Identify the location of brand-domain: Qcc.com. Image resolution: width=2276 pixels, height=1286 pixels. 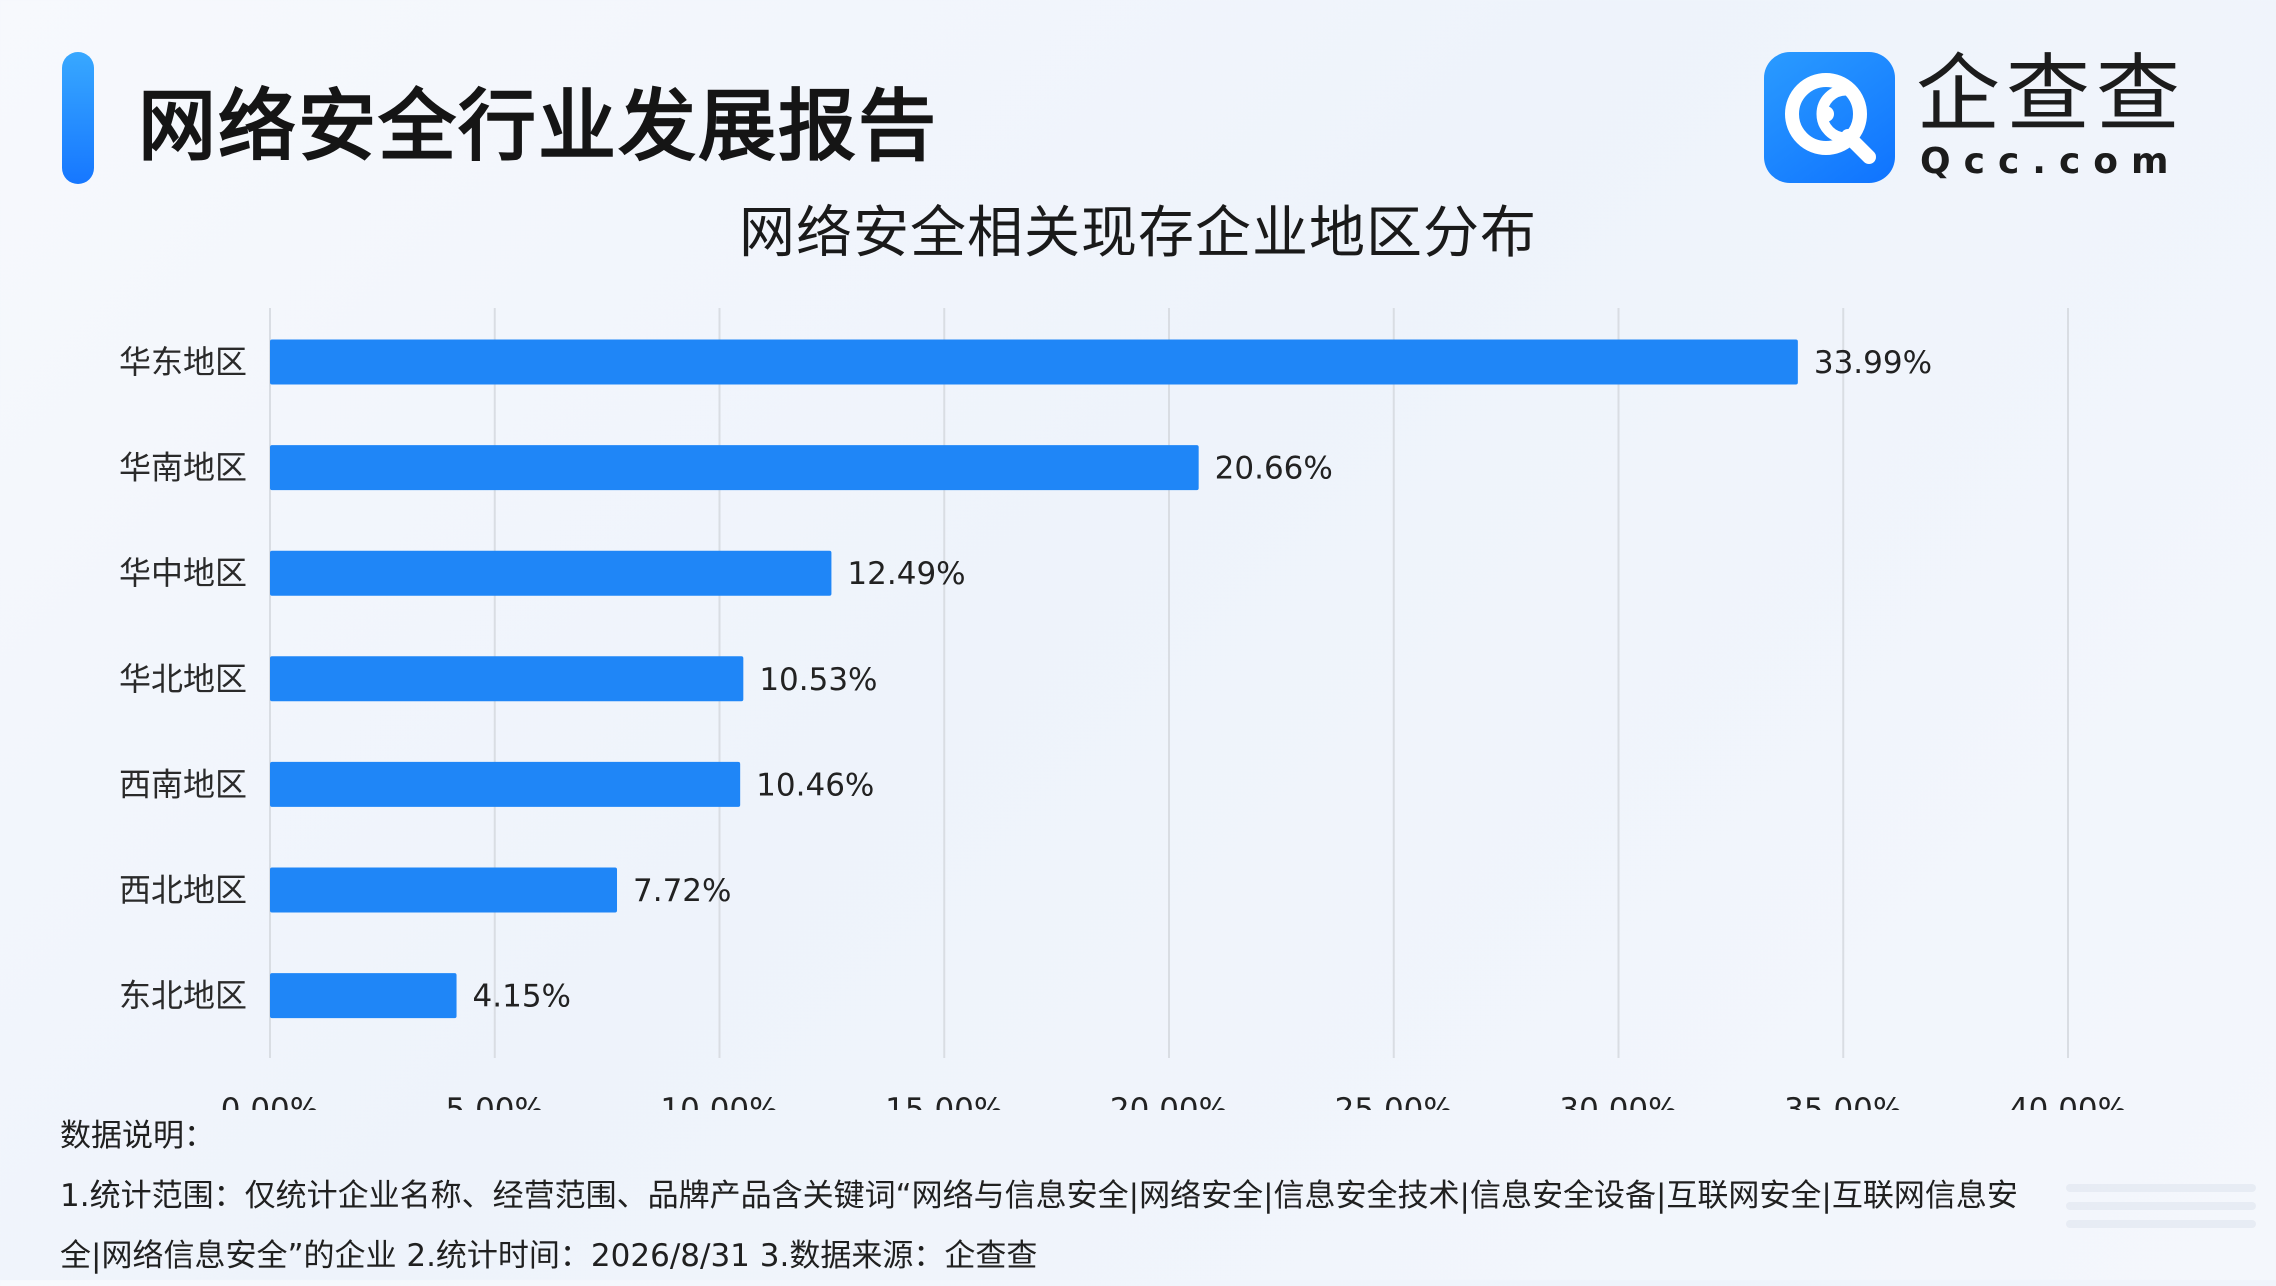
(2051, 161).